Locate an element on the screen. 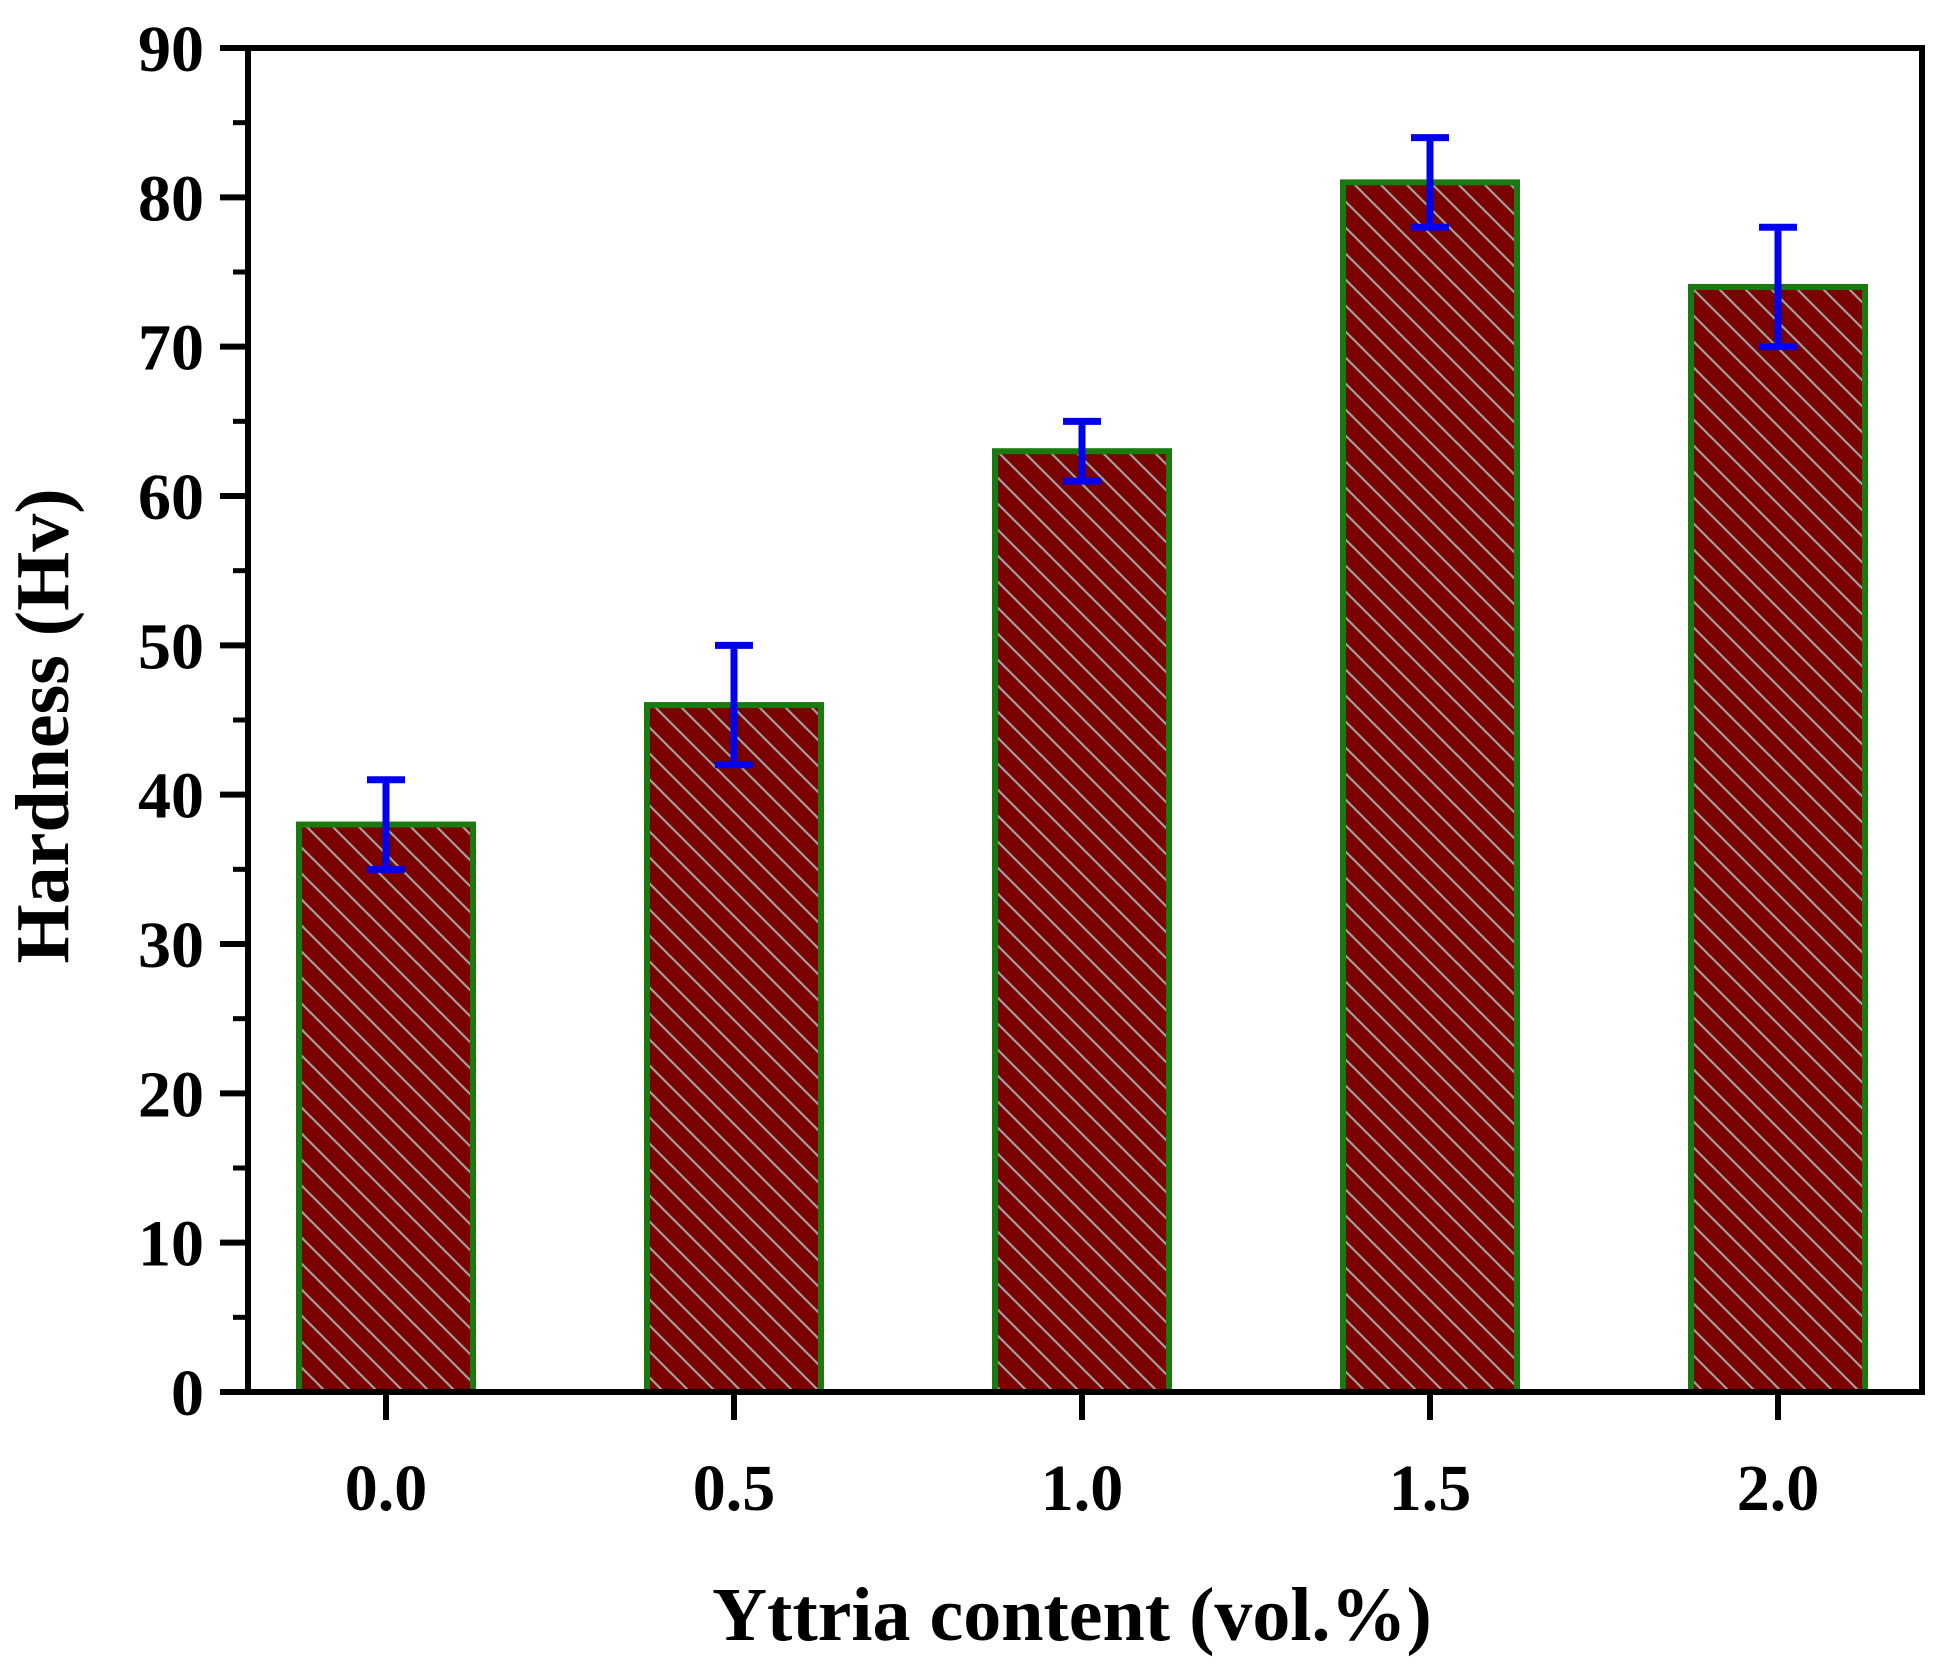  y-tick-label: 20 is located at coordinates (171, 1094).